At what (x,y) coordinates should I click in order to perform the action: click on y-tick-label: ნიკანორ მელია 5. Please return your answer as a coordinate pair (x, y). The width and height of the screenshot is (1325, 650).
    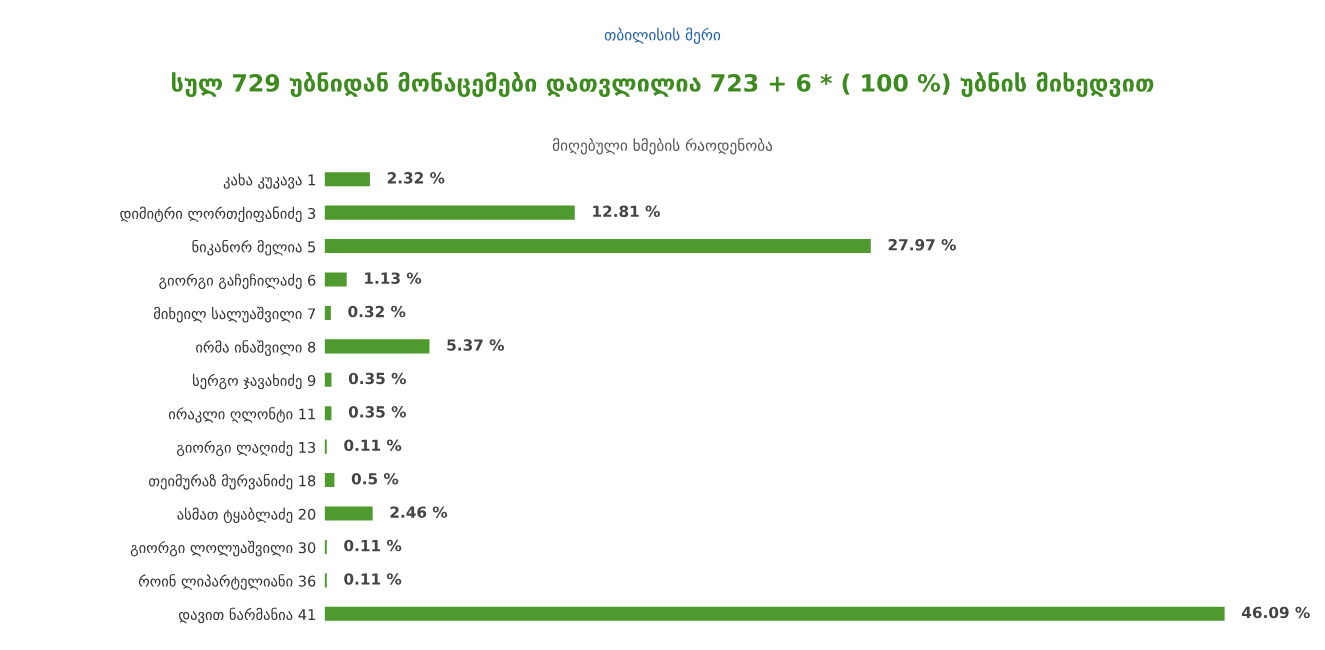
    Looking at the image, I should click on (254, 247).